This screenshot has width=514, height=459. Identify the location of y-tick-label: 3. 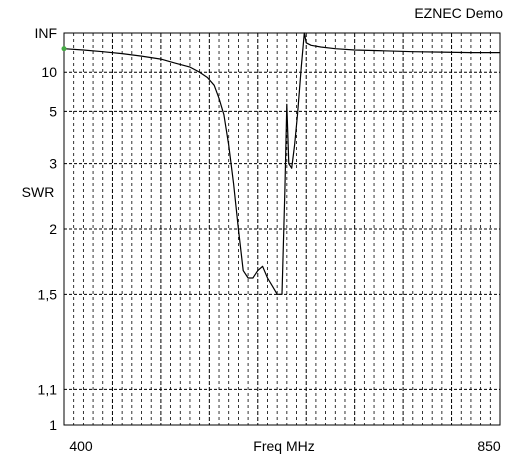
(53, 164).